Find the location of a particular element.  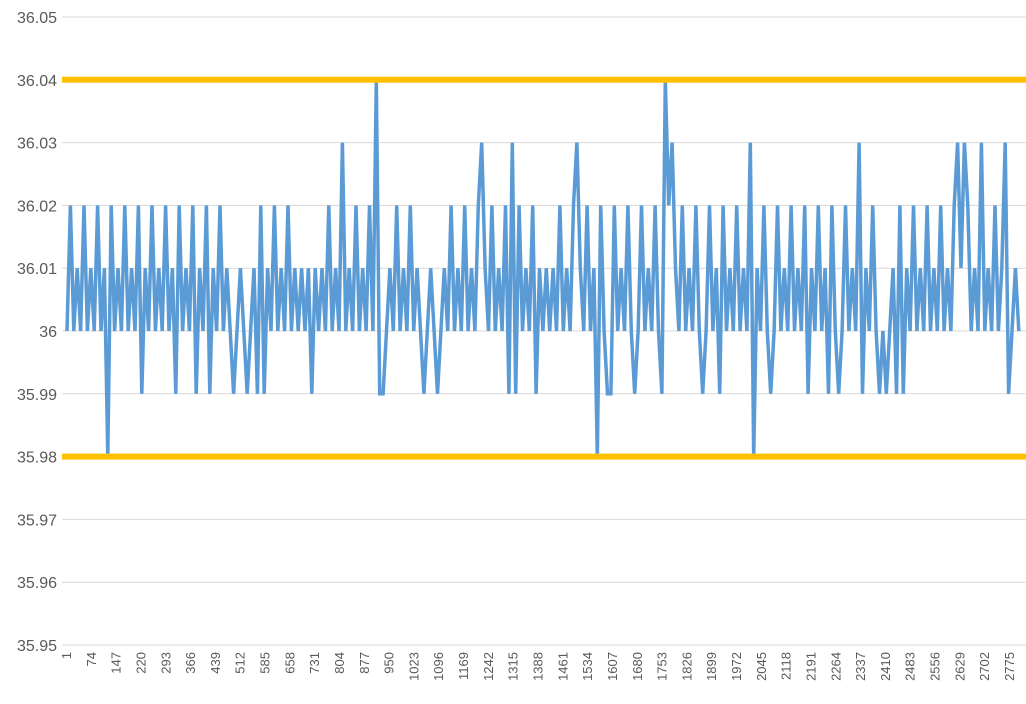

x-tick-label: 585 is located at coordinates (265, 663).